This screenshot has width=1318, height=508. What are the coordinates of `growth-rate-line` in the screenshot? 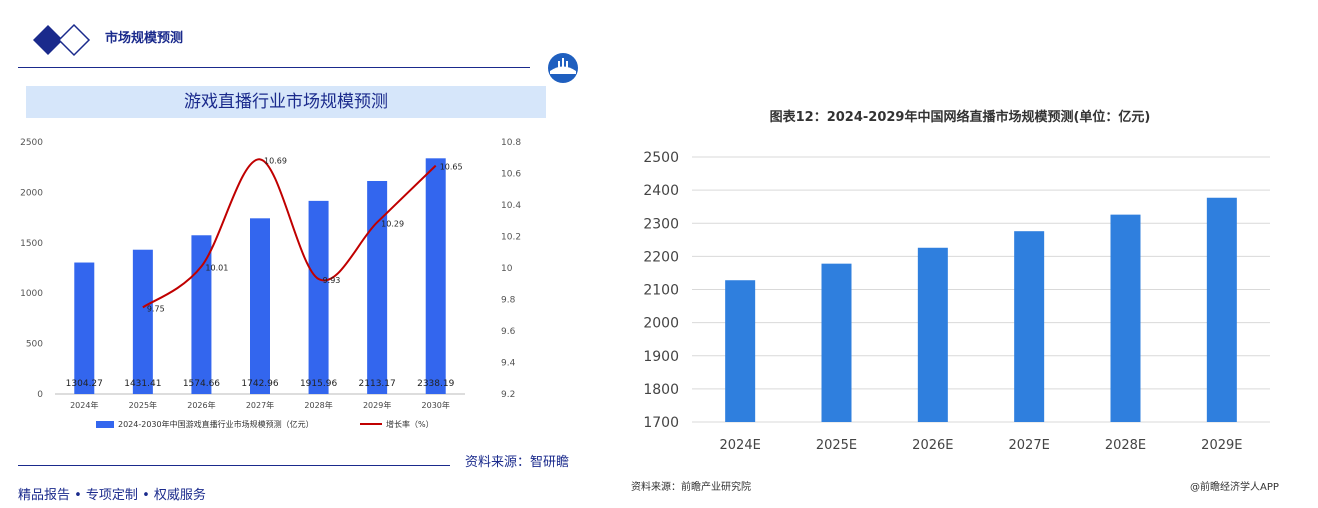 It's located at (289, 233).